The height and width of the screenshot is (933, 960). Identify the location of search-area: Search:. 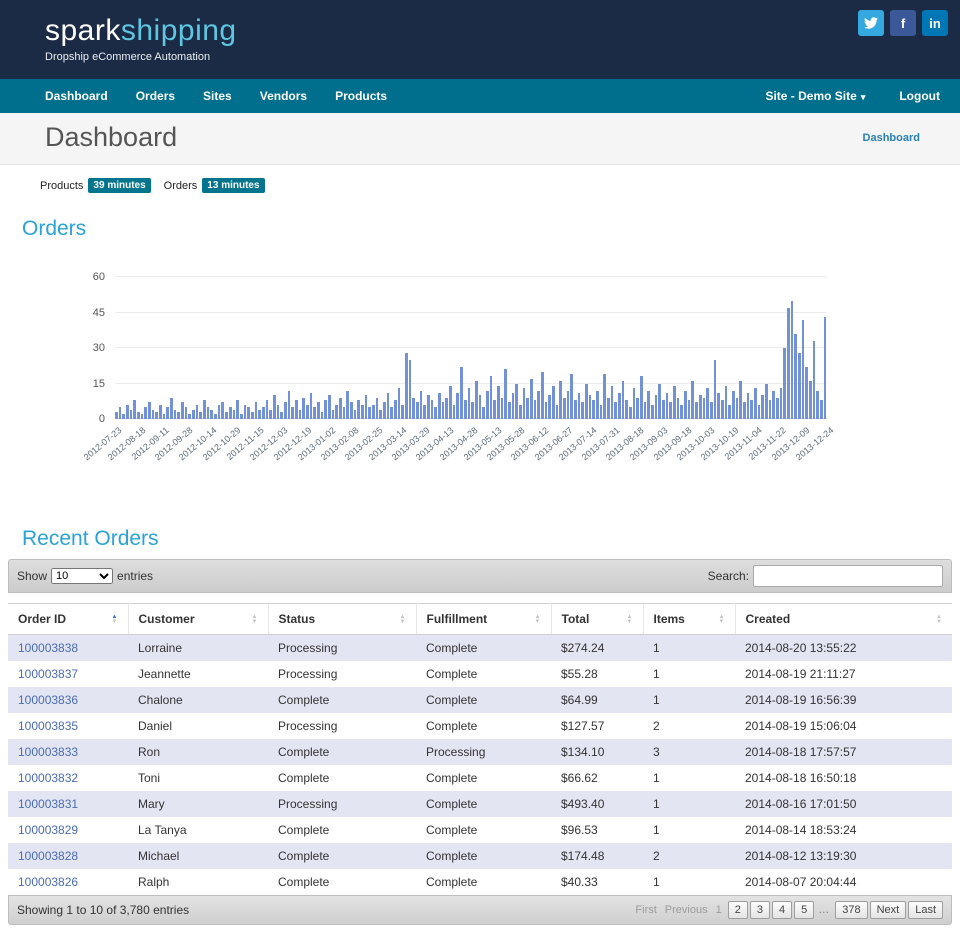
(825, 576).